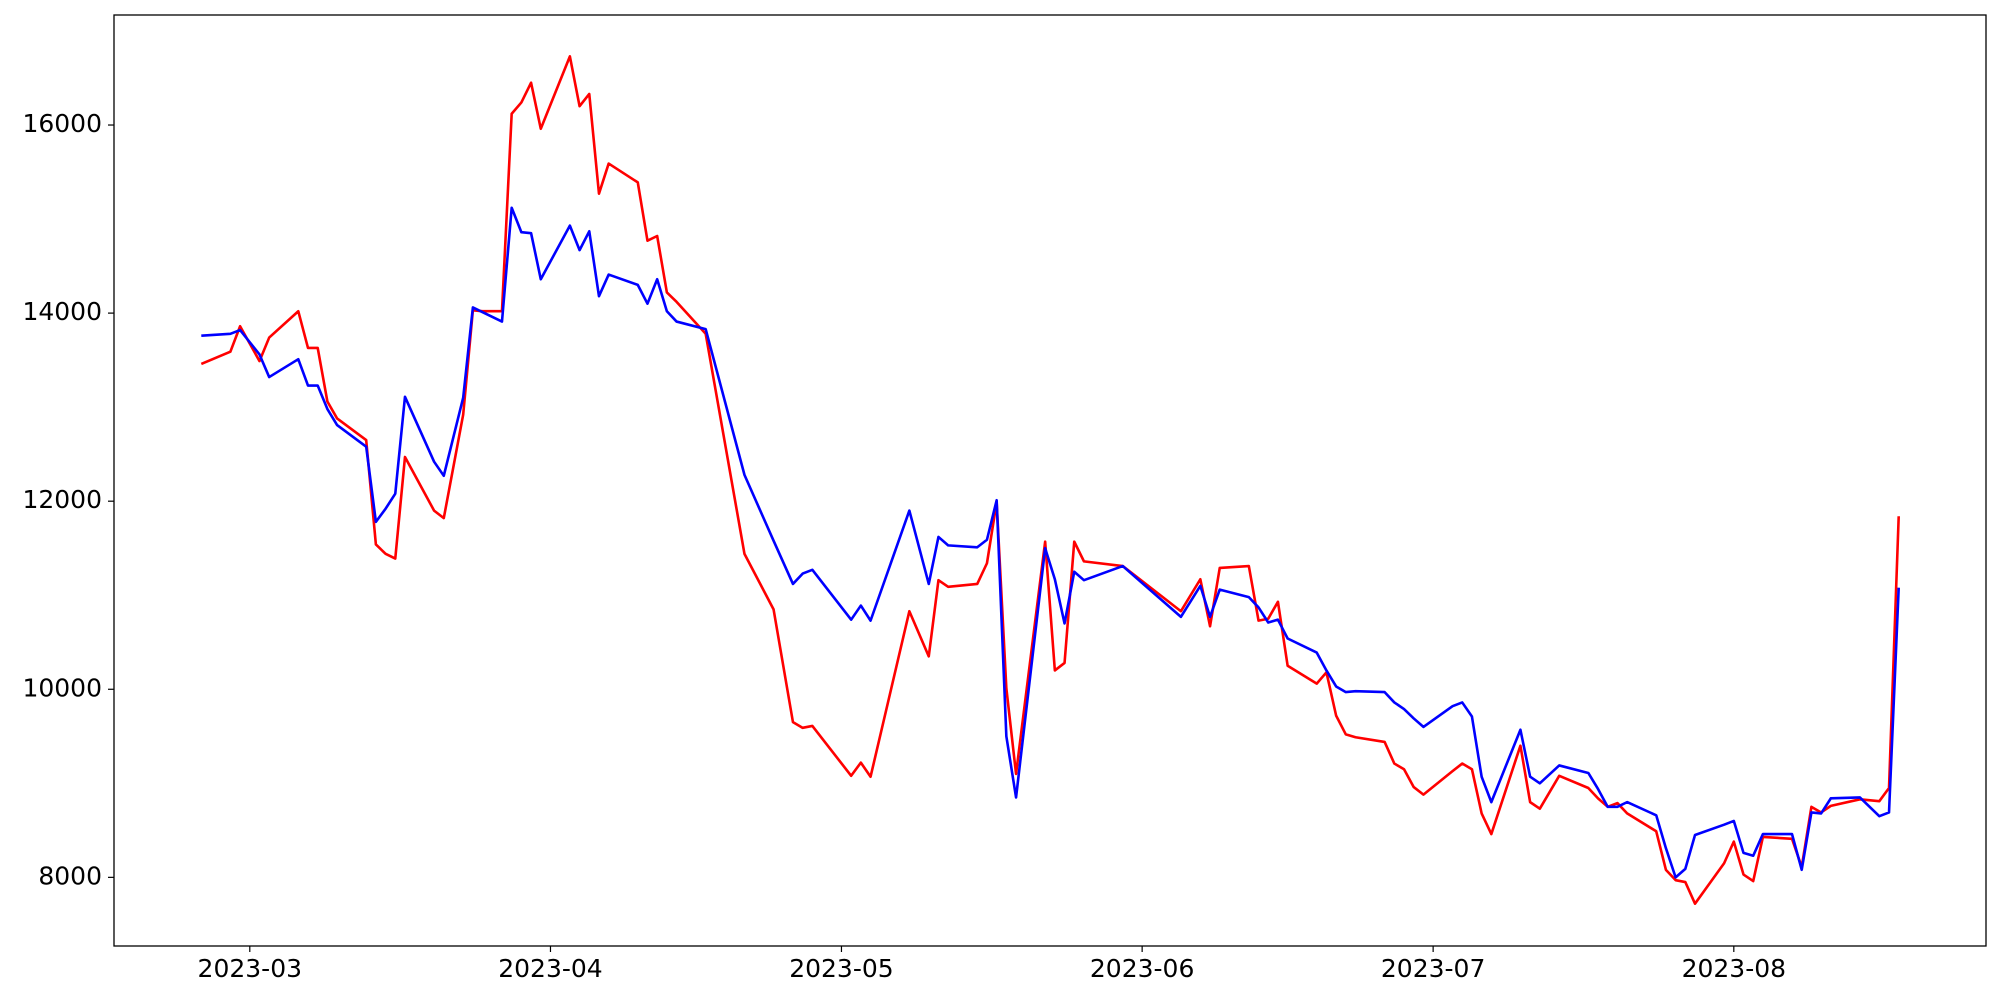  Describe the element at coordinates (250, 968) in the screenshot. I see `x-tick-label: 2023-03` at that location.